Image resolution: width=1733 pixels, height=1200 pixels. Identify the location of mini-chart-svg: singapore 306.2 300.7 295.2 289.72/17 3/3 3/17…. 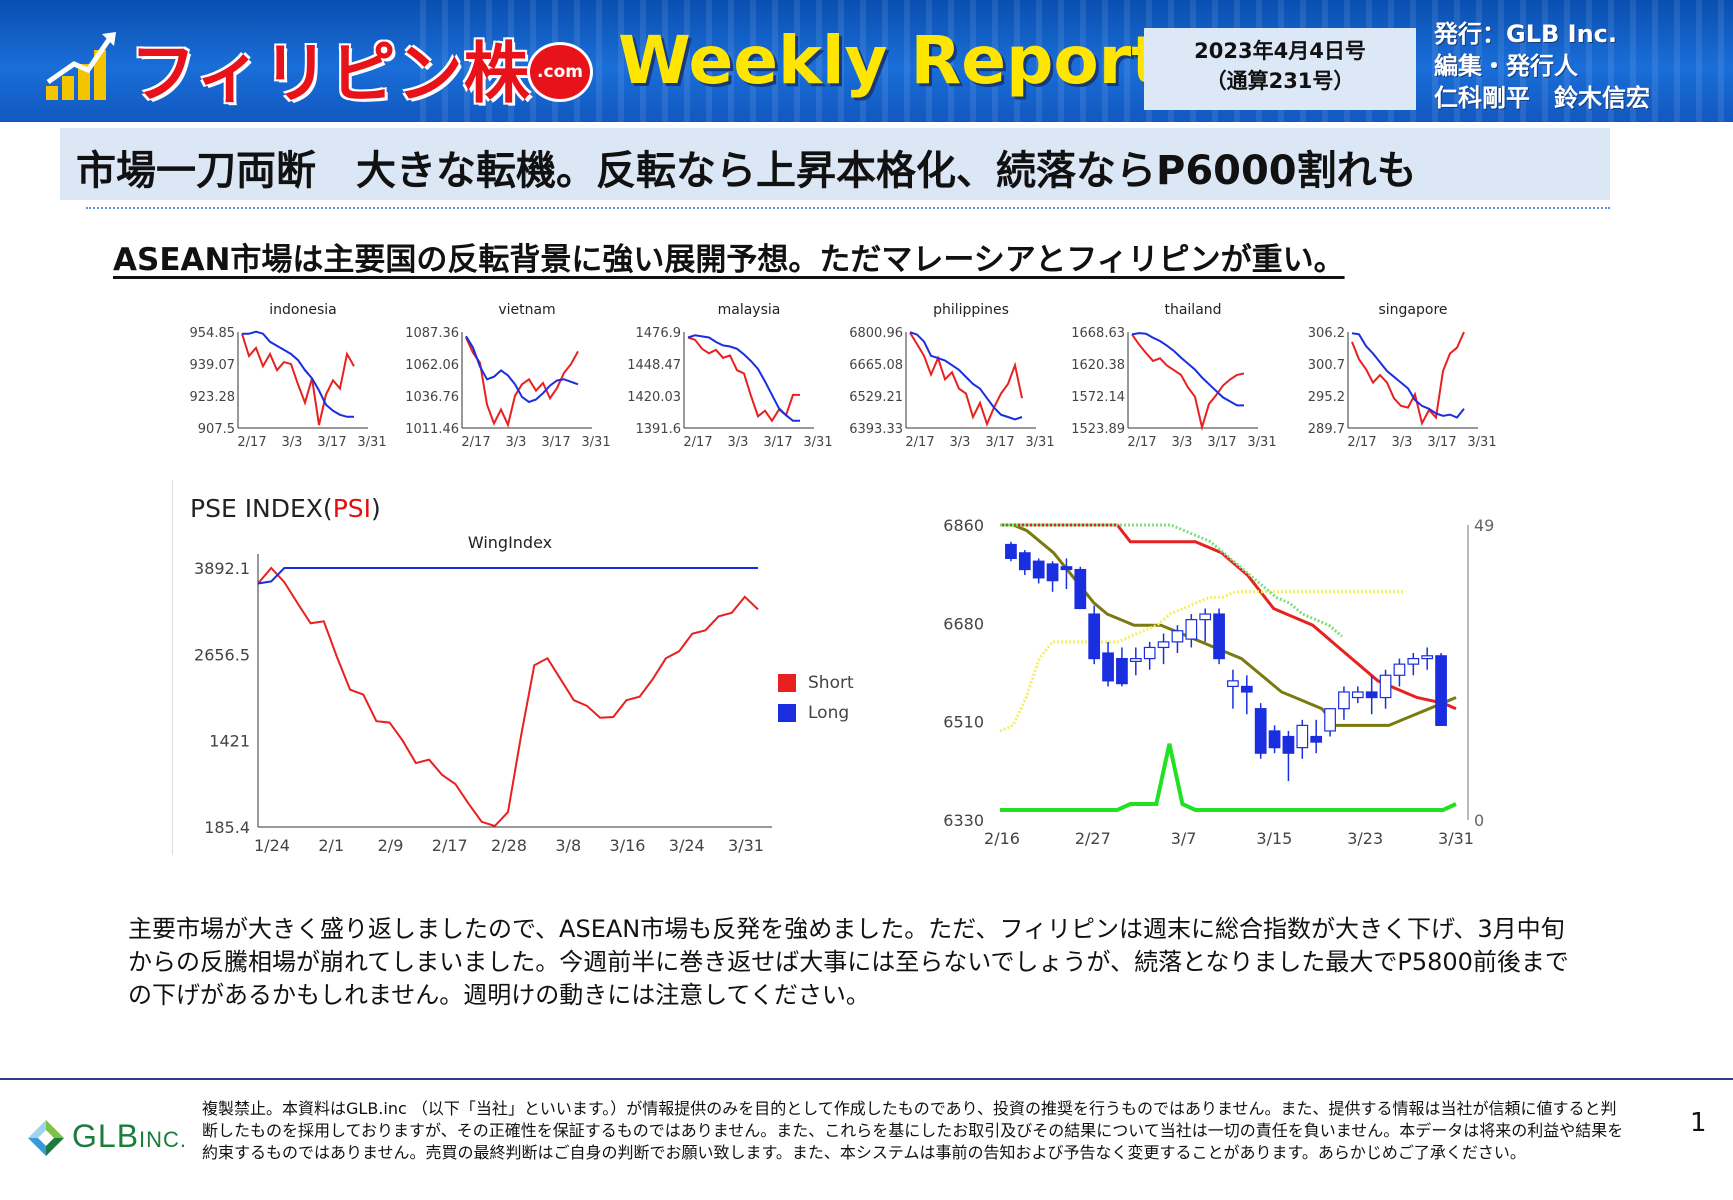
(1402, 376).